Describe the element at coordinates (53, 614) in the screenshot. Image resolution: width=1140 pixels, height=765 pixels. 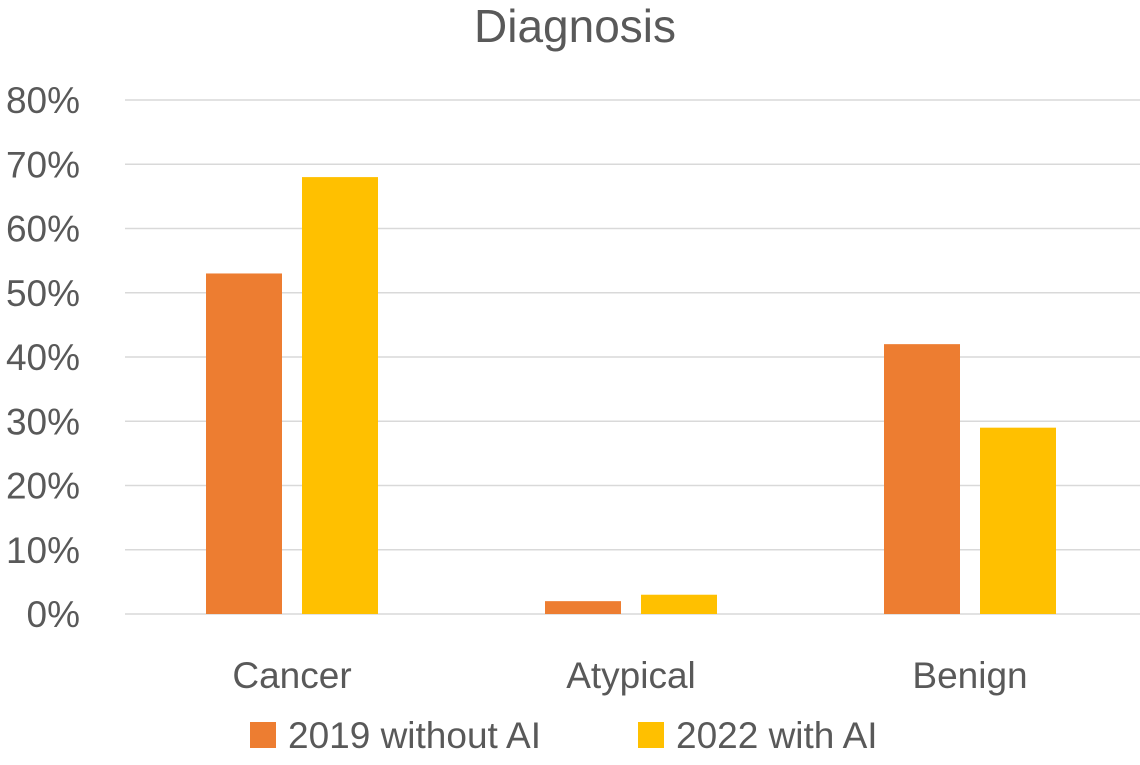
I see `y-tick-label: 0%` at that location.